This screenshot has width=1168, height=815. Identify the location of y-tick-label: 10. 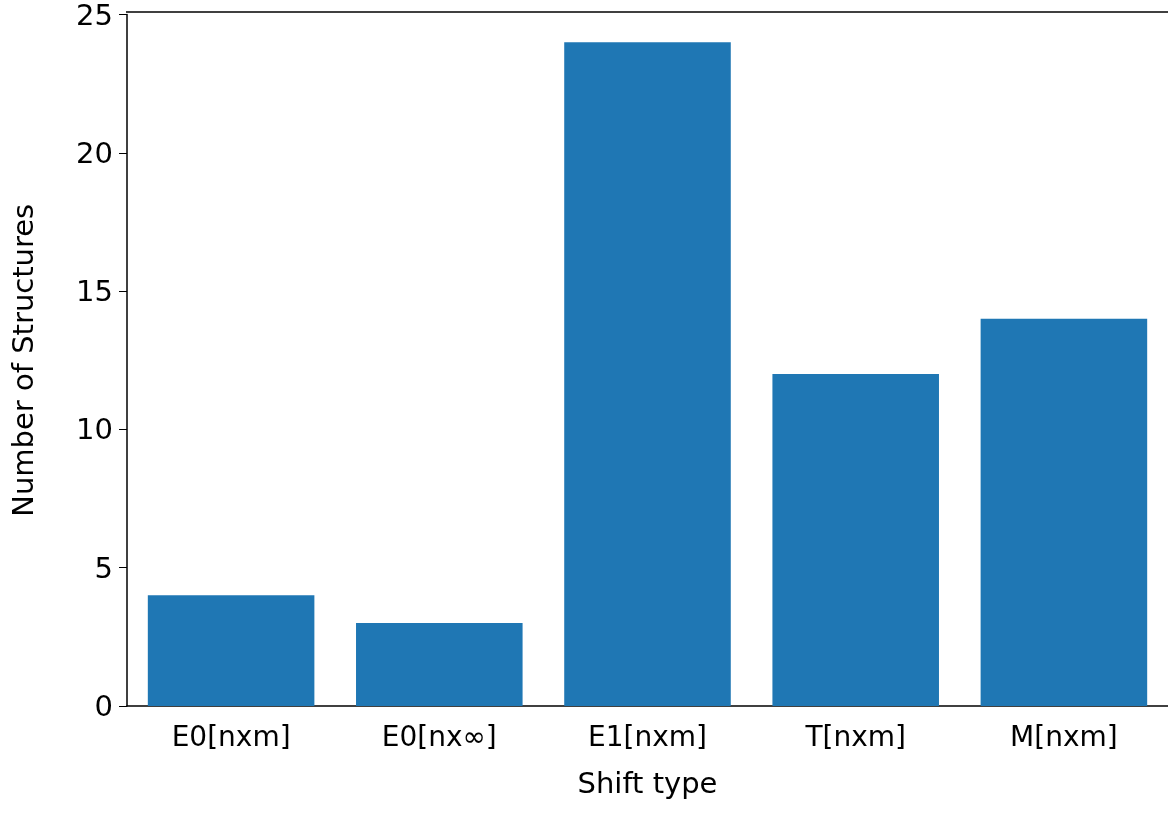
(94, 429).